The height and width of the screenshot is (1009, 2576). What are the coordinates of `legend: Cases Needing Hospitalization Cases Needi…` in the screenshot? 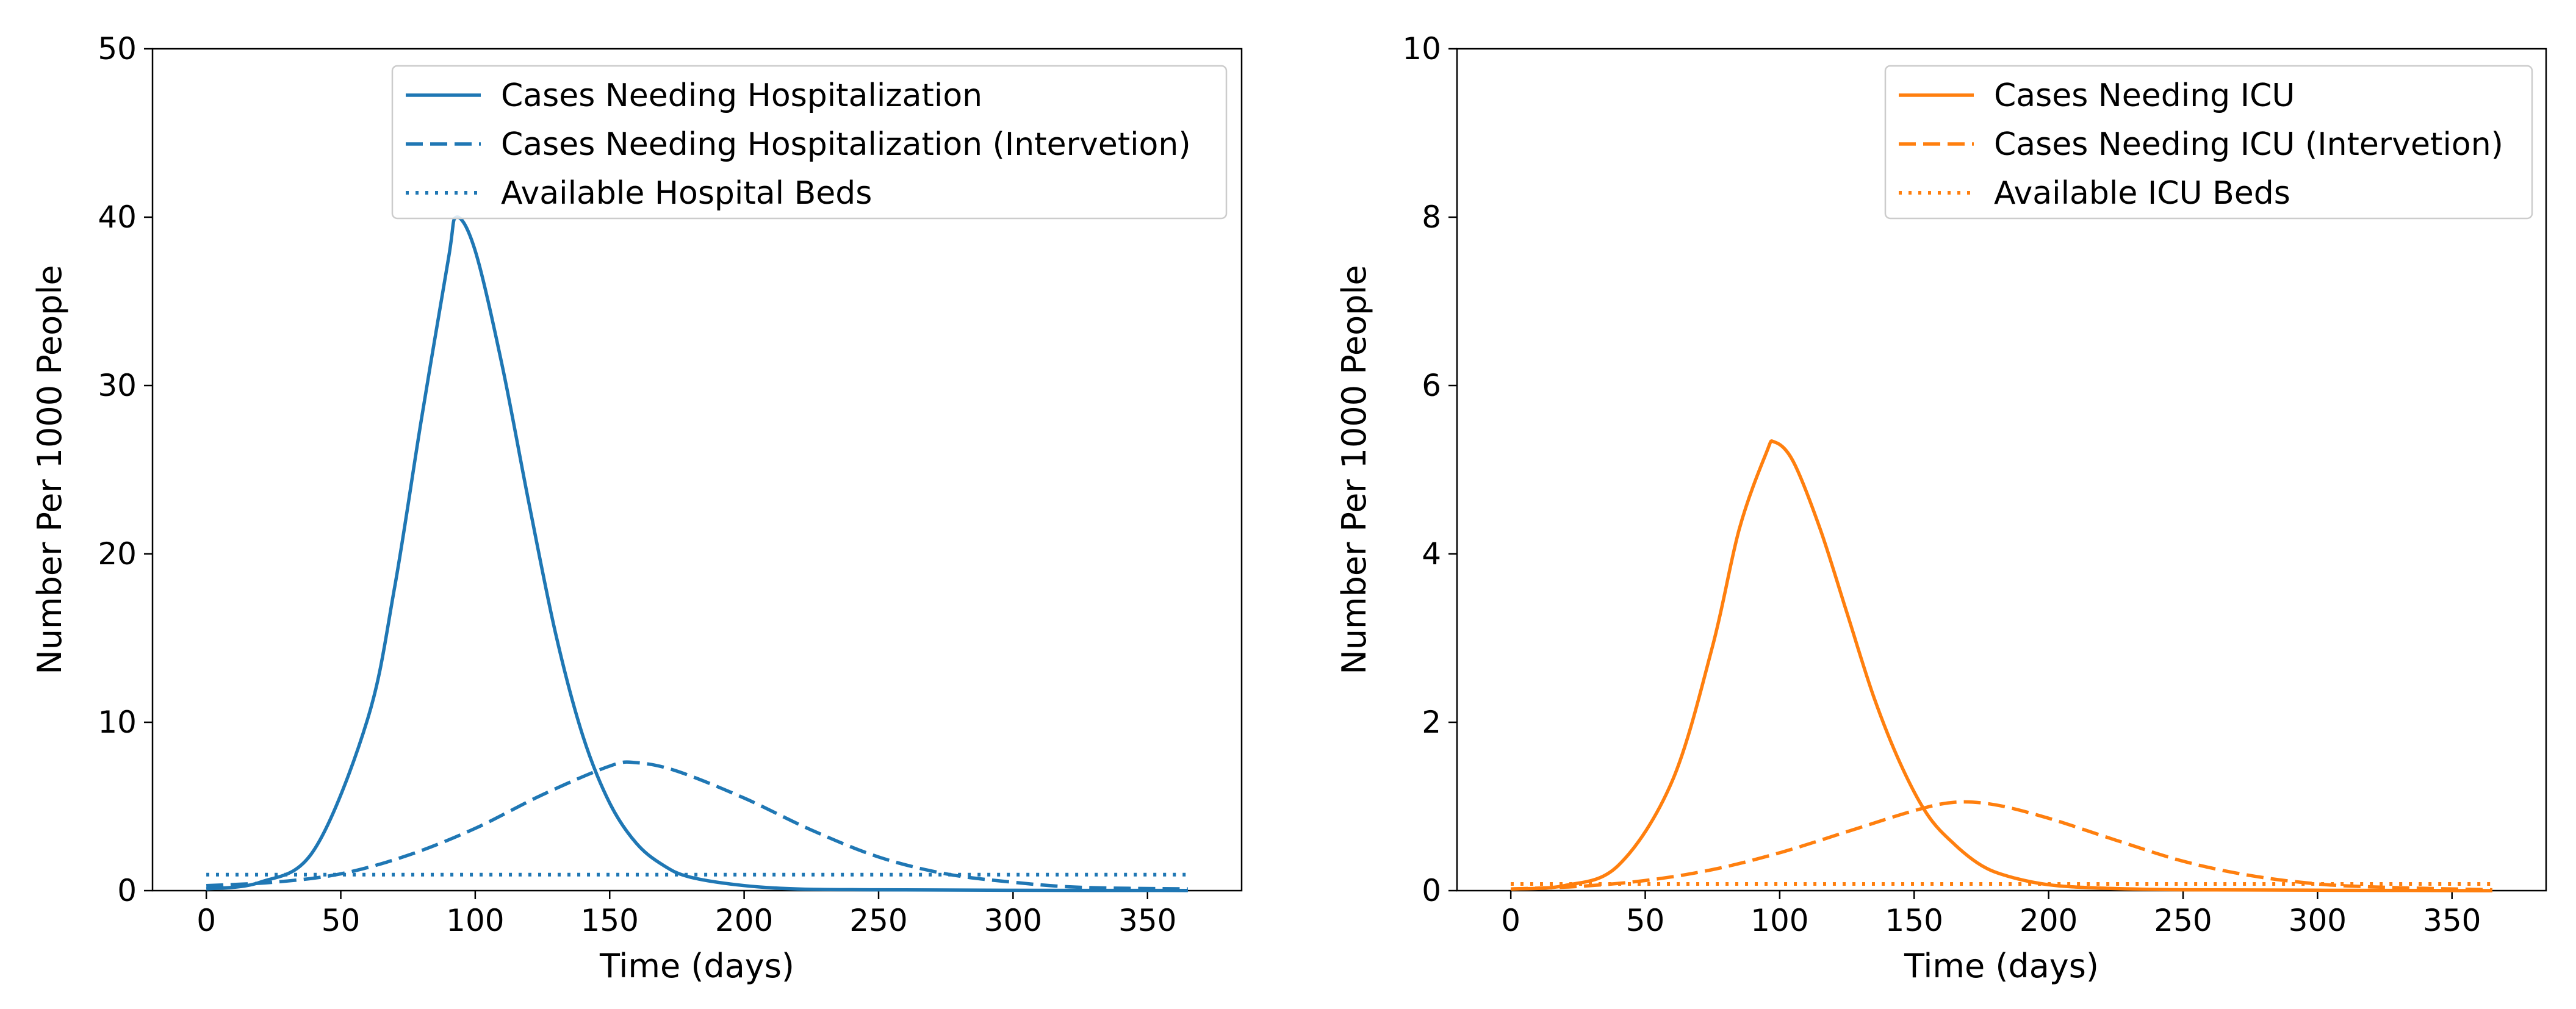 It's located at (809, 142).